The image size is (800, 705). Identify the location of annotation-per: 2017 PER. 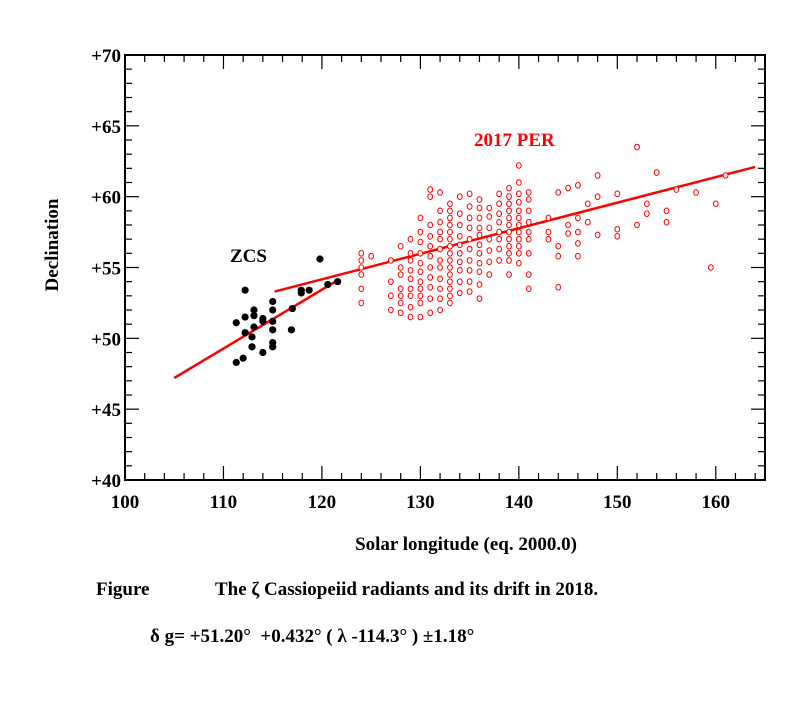
(514, 140).